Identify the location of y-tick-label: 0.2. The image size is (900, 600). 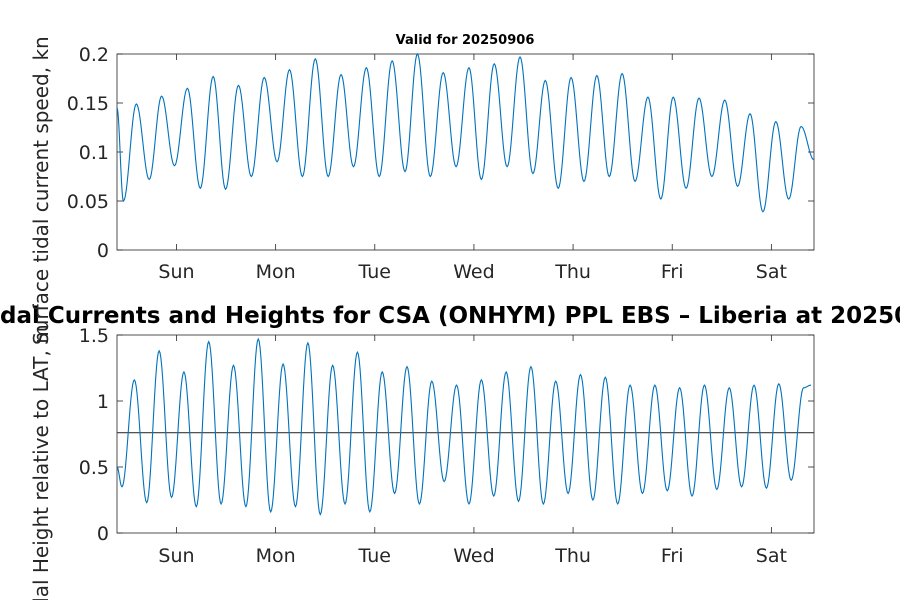
(94, 55).